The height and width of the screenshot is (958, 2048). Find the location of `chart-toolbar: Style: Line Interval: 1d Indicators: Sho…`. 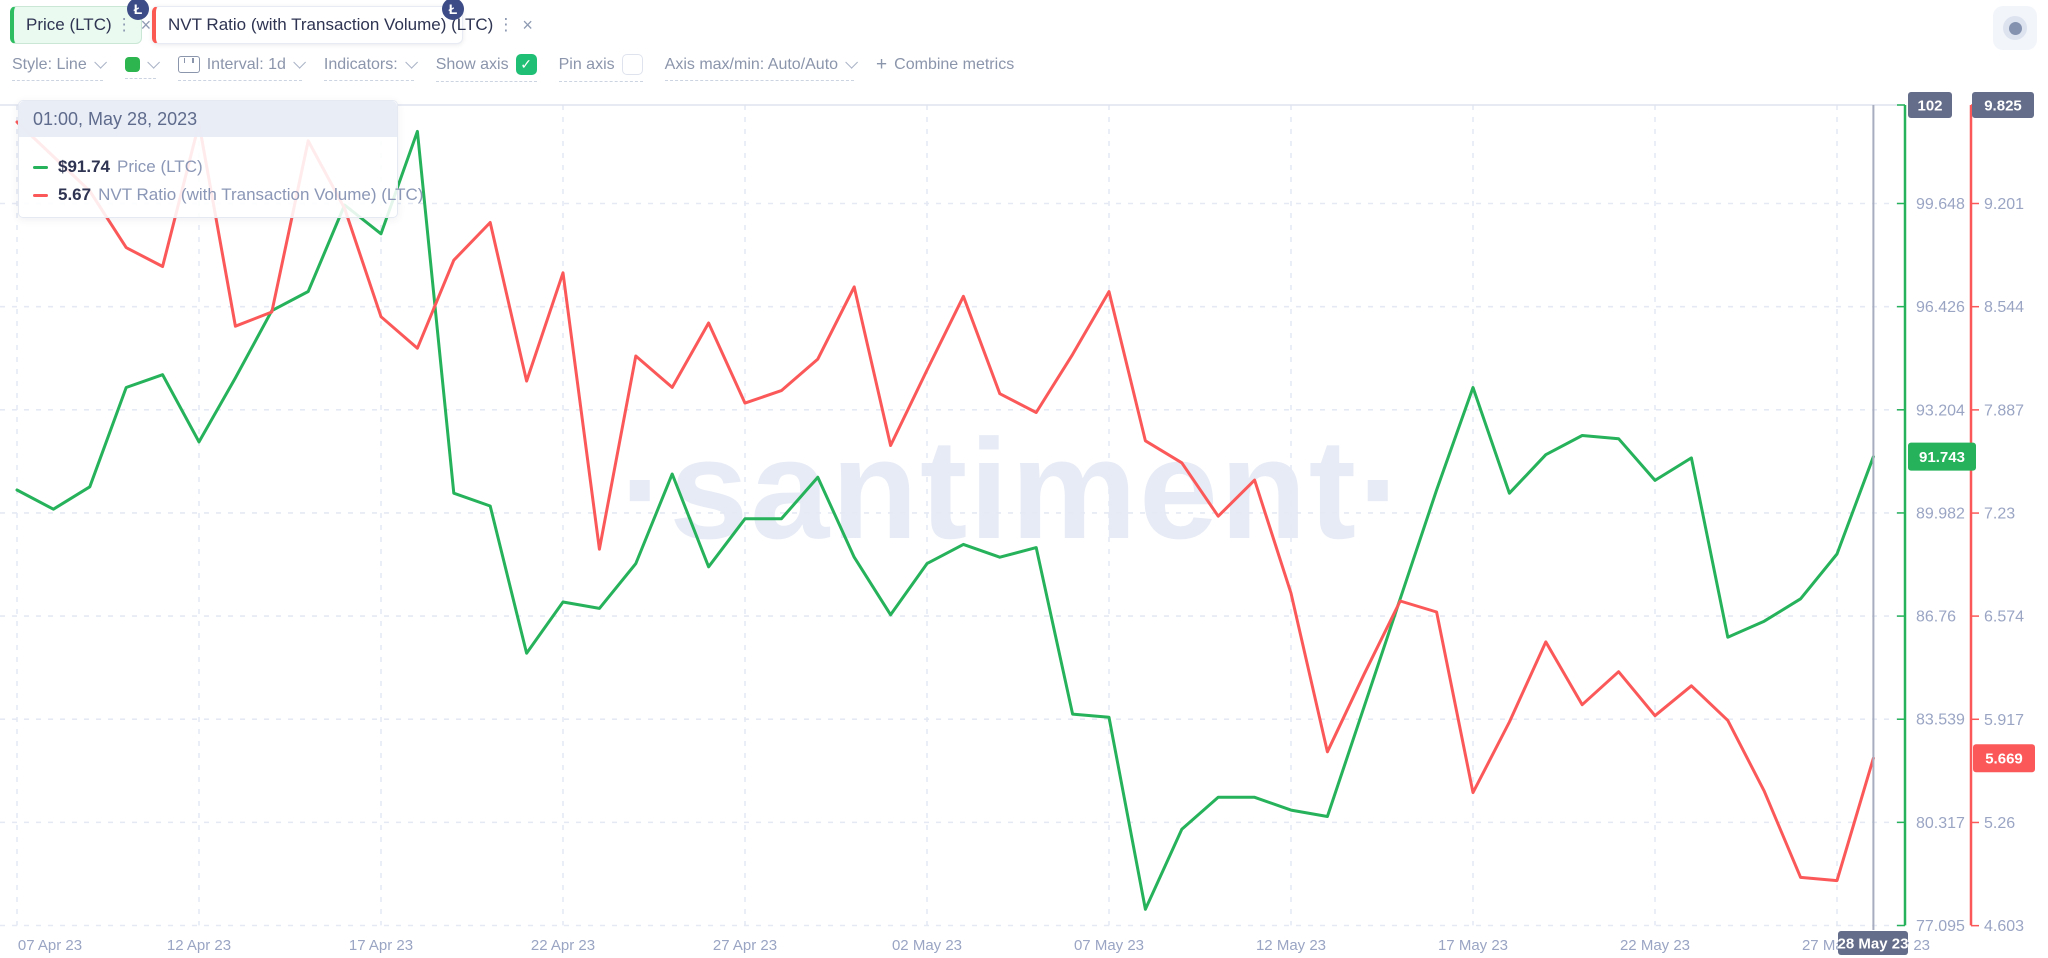

chart-toolbar: Style: Line Interval: 1d Indicators: Sho… is located at coordinates (1024, 68).